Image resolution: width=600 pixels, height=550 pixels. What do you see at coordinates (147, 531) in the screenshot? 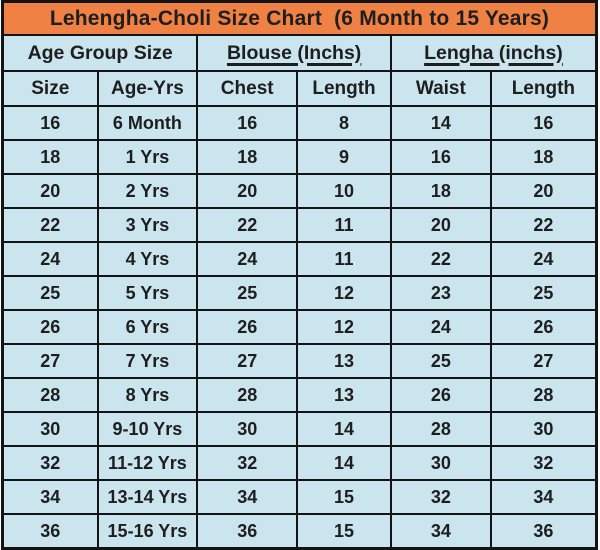
I see `table-cell: 15-16 Yrs` at bounding box center [147, 531].